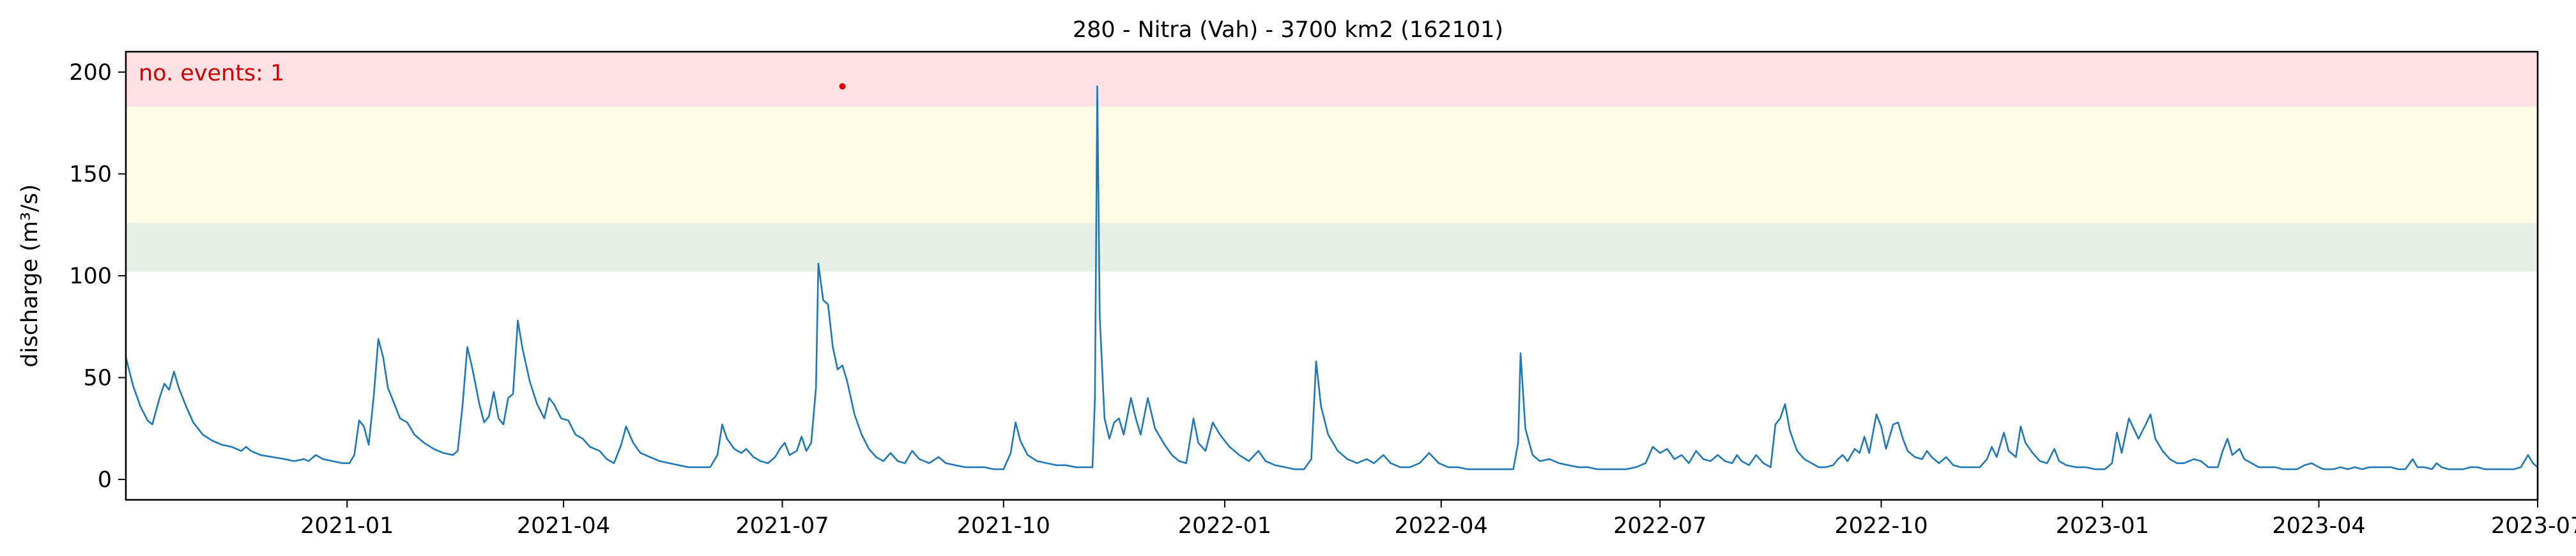 The height and width of the screenshot is (556, 2576). Describe the element at coordinates (1224, 526) in the screenshot. I see `x-tick-label: 2022-01` at that location.